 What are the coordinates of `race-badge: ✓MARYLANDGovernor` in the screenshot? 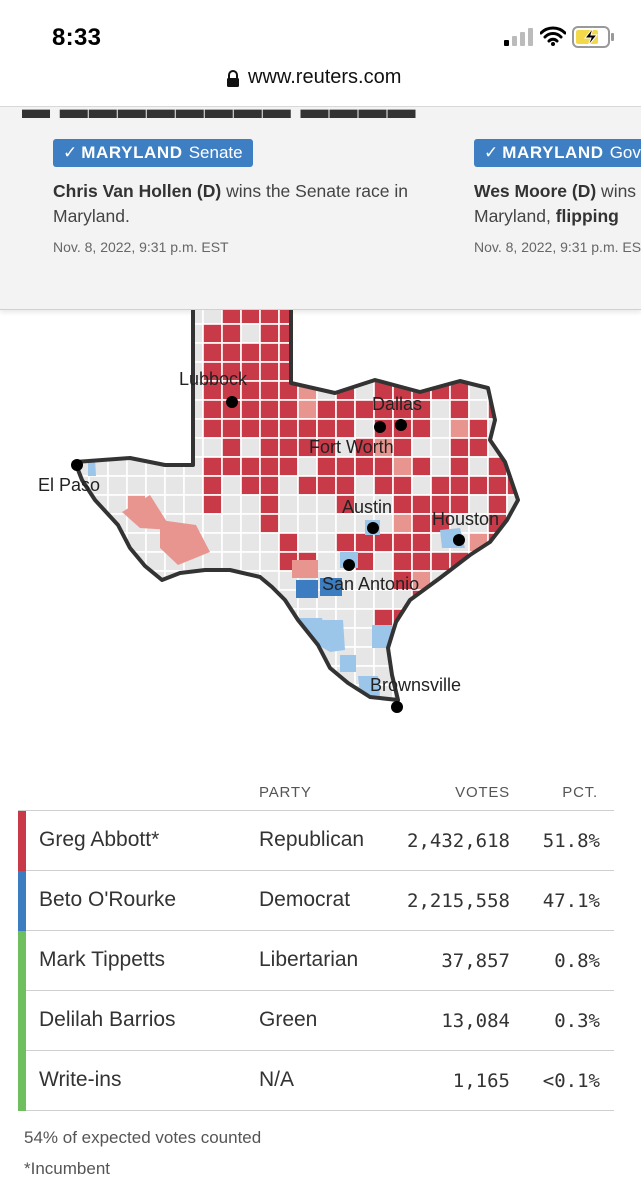 It's located at (557, 153).